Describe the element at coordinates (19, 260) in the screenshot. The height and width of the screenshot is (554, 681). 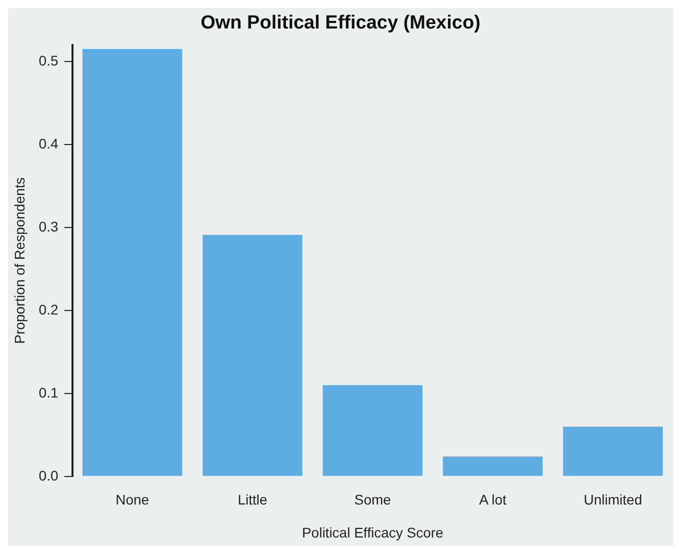
I see `y-axis-title: Proportion of Respondents` at that location.